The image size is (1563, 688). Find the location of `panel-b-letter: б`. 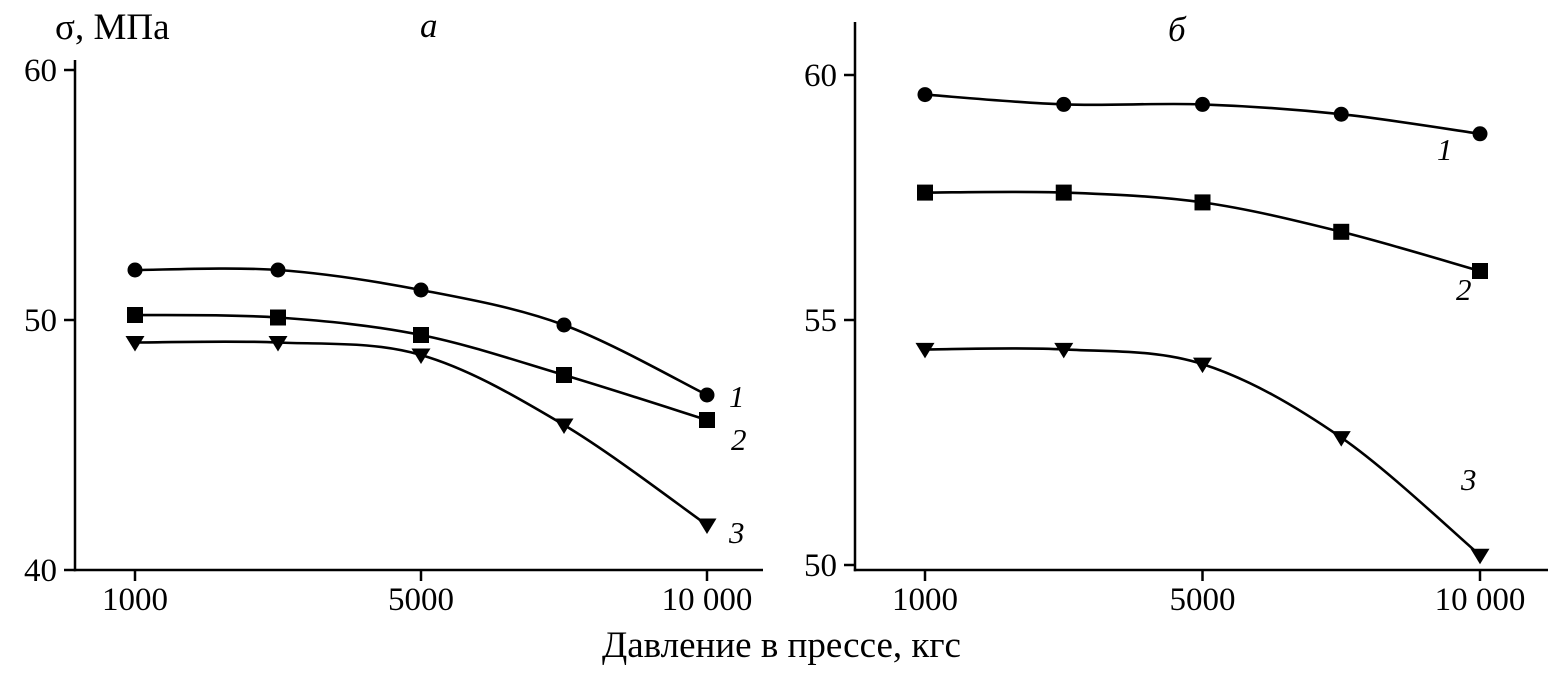

panel-b-letter: б is located at coordinates (1177, 29).